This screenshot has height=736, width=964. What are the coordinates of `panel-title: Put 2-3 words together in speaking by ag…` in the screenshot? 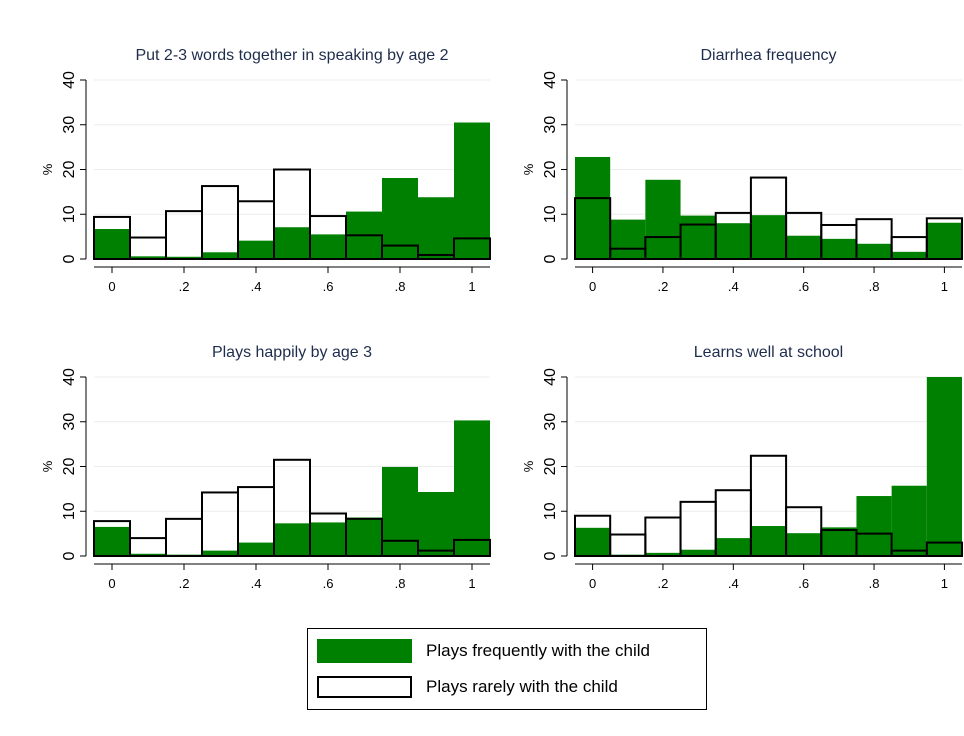 It's located at (291, 55).